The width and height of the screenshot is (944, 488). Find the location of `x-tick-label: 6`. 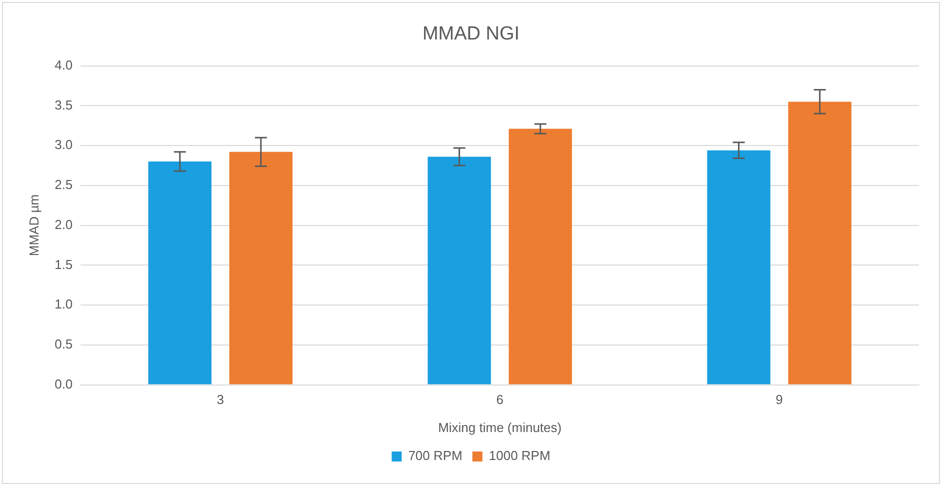

x-tick-label: 6 is located at coordinates (500, 400).